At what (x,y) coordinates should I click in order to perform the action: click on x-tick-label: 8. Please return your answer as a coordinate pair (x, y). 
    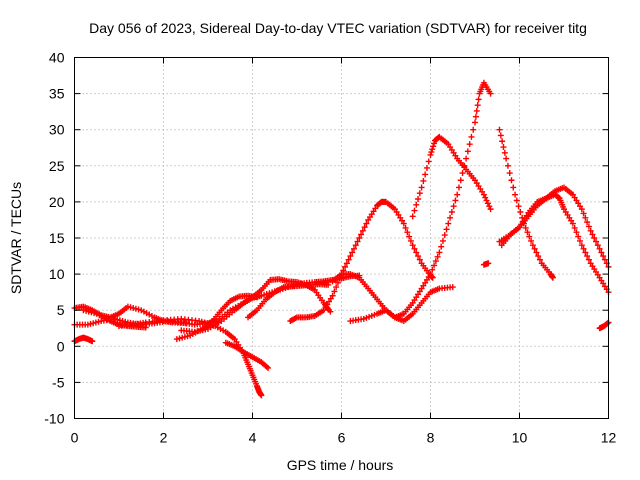
    Looking at the image, I should click on (431, 438).